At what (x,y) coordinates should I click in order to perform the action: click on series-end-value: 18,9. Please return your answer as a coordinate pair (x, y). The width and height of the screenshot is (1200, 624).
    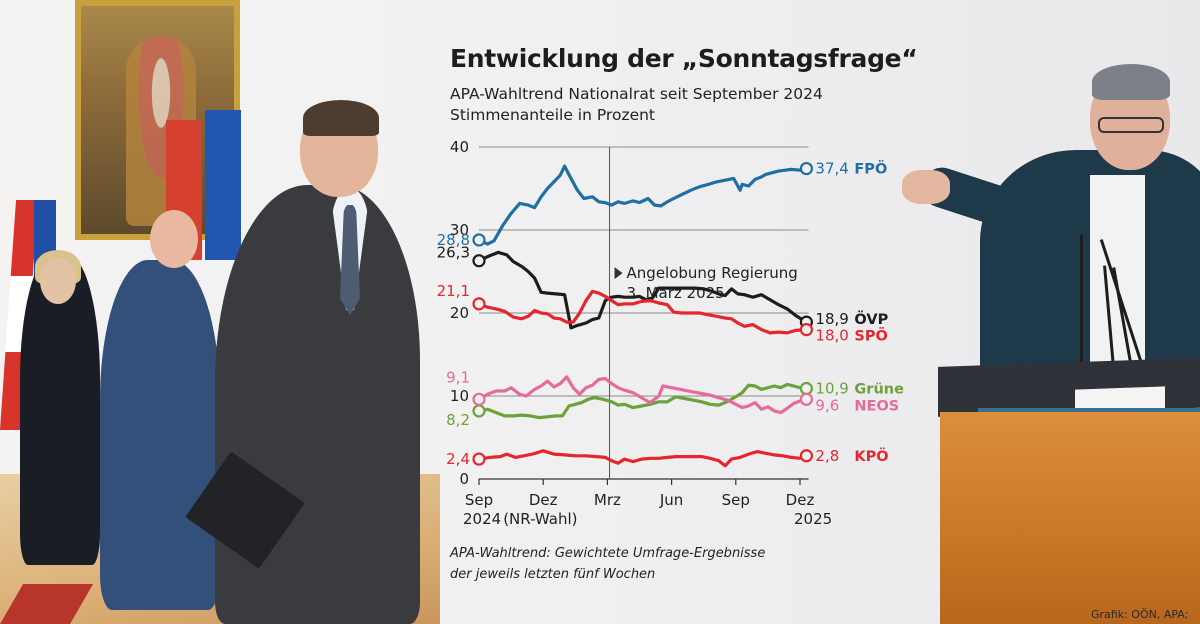
    Looking at the image, I should click on (831, 319).